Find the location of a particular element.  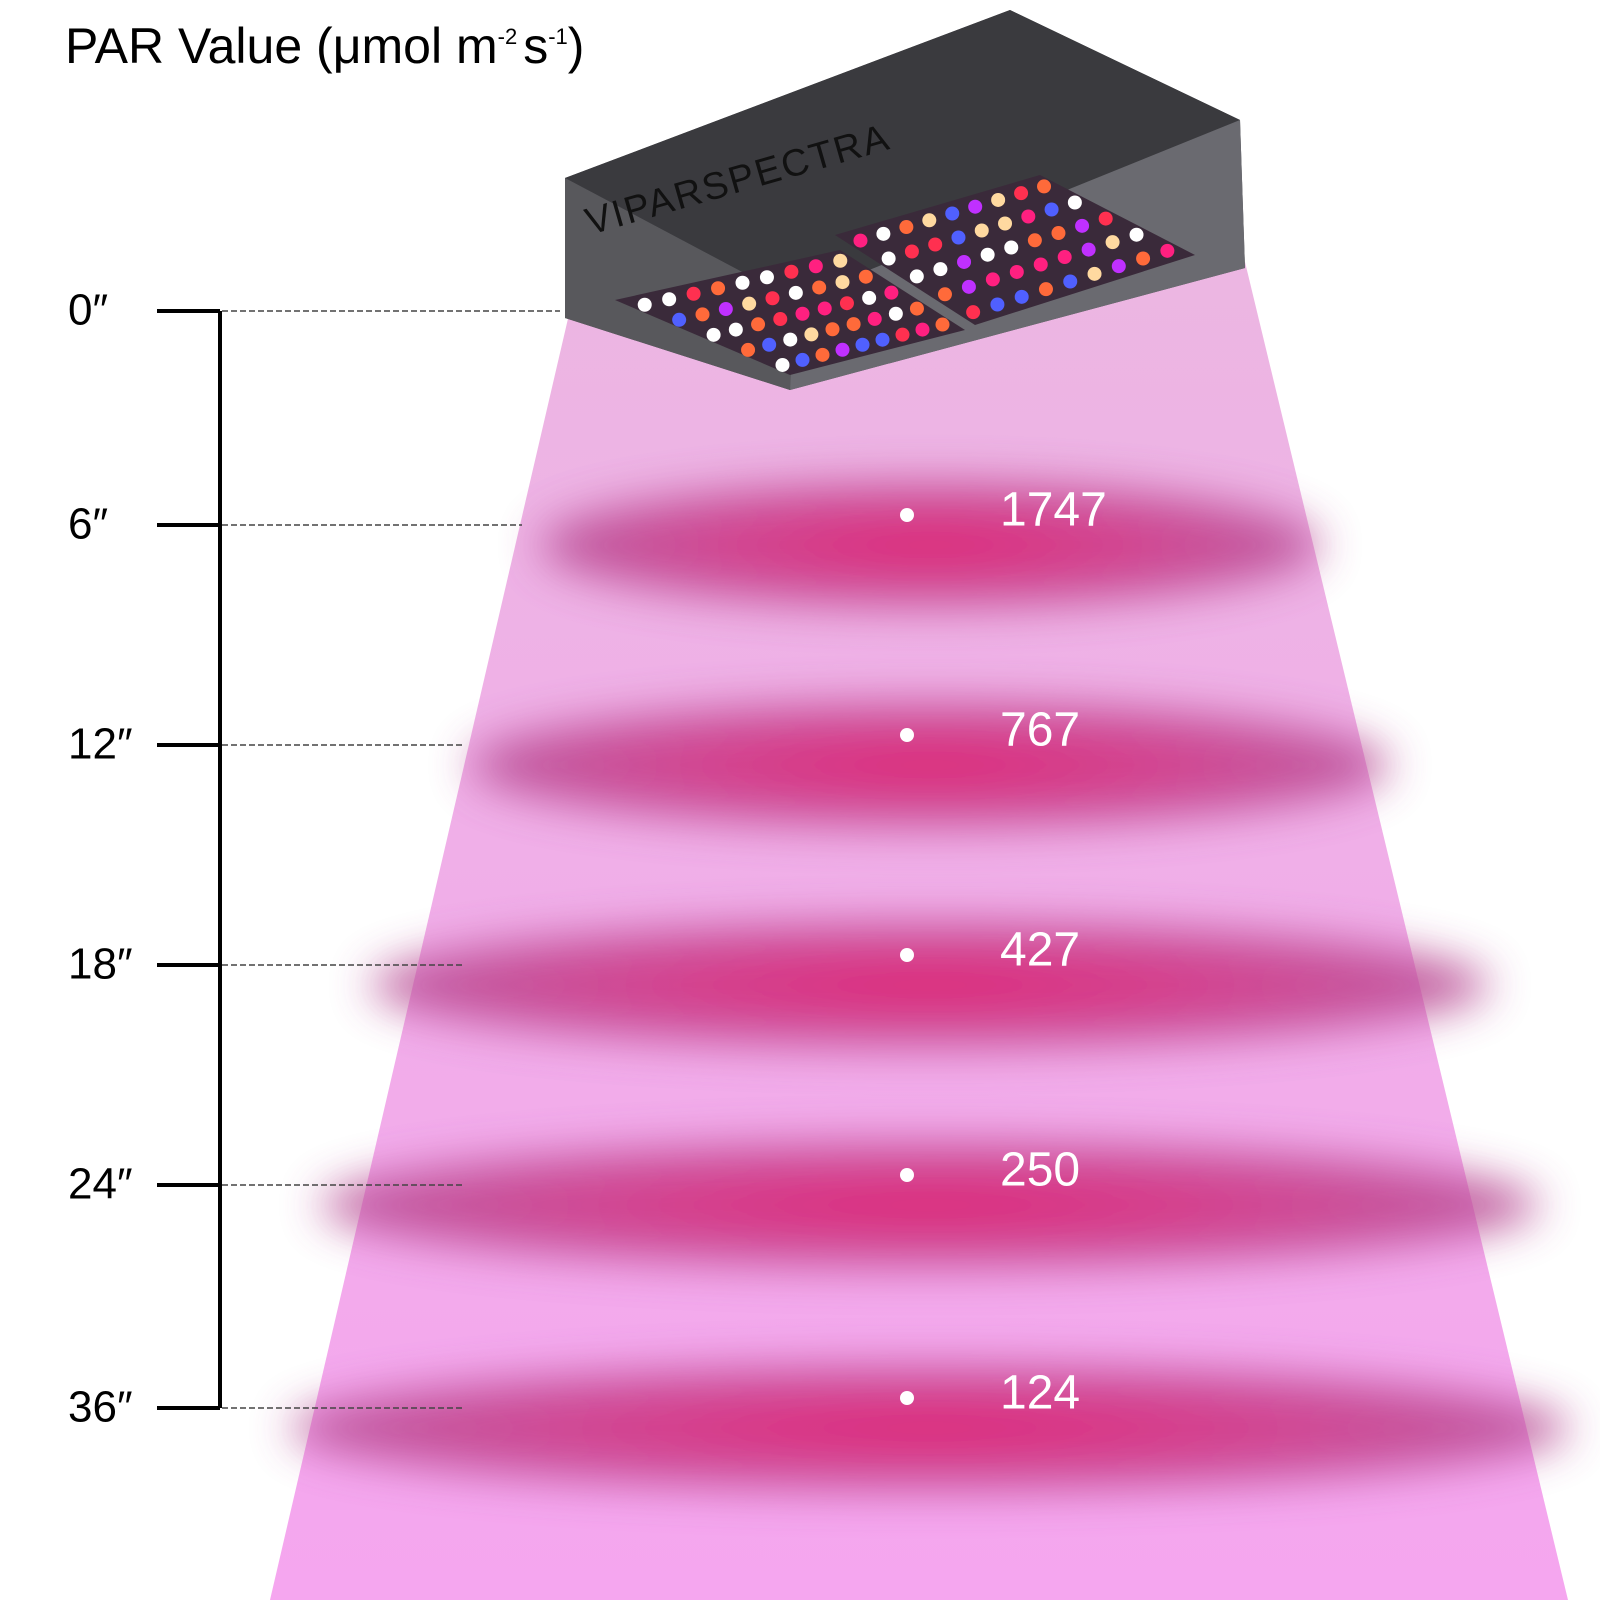

height-label: 18″ is located at coordinates (100, 964).